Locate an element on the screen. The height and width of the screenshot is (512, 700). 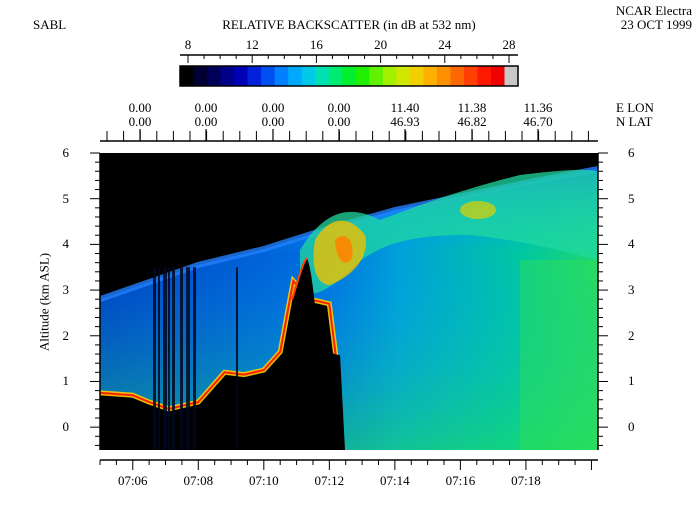
top-axis-lat-label: N LAT is located at coordinates (634, 121).